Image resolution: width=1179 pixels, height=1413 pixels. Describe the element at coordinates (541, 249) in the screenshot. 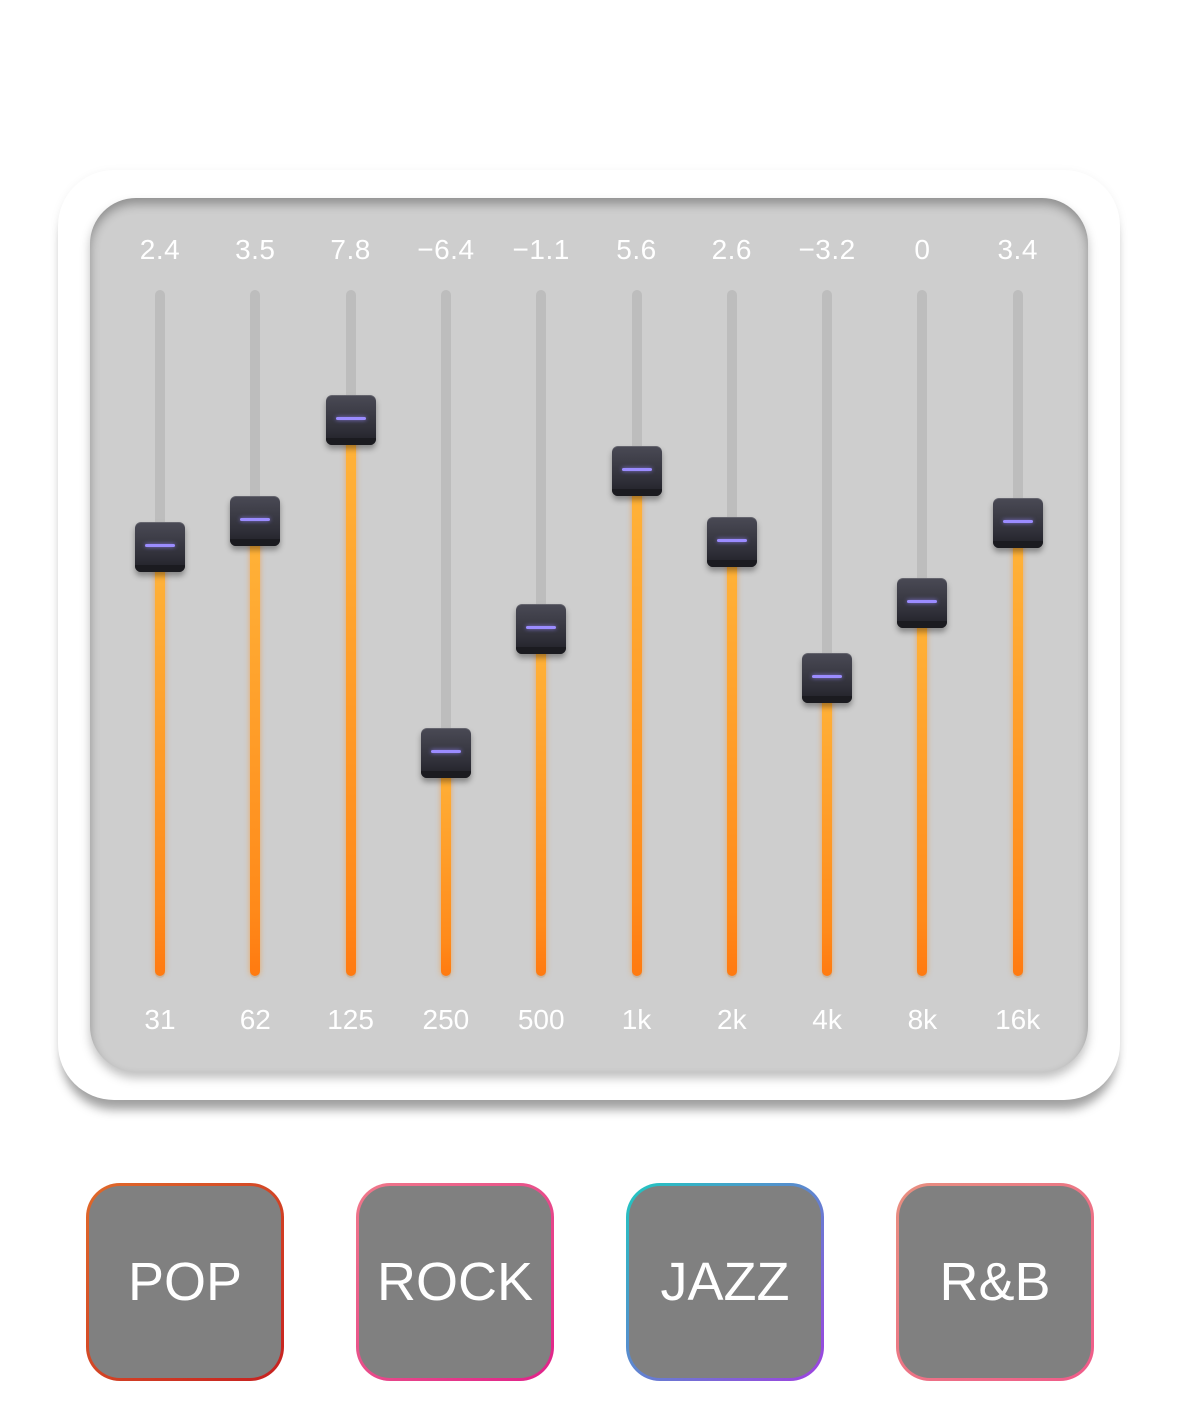

I see `band-value-label: −1.1` at that location.